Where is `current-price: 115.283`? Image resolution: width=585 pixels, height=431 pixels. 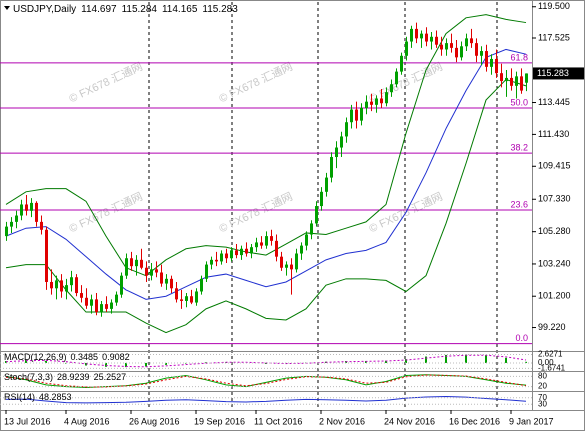
current-price: 115.283 is located at coordinates (553, 73).